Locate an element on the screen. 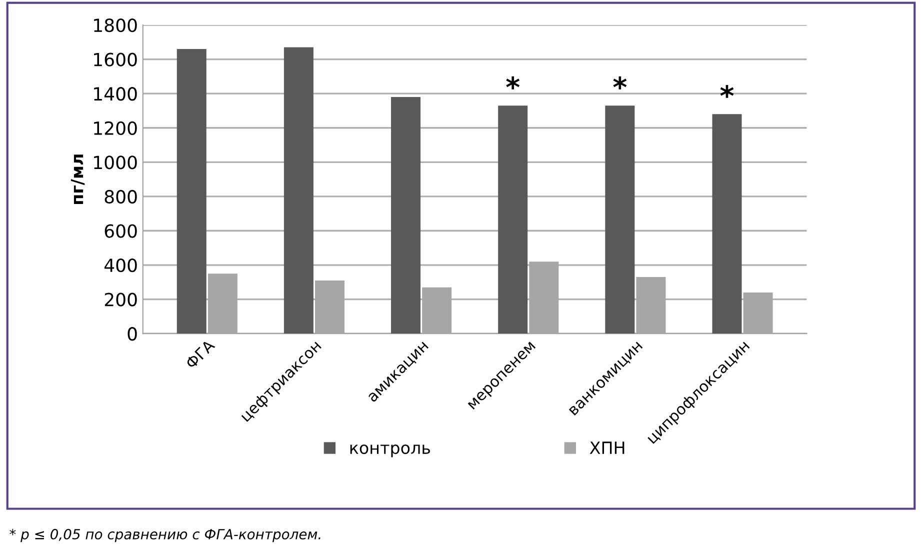  y-tick-label: 1200 is located at coordinates (115, 128).